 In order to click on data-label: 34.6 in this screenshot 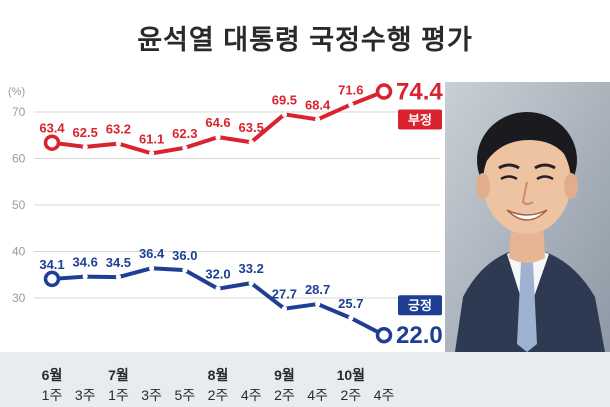, I will do `click(85, 262)`.